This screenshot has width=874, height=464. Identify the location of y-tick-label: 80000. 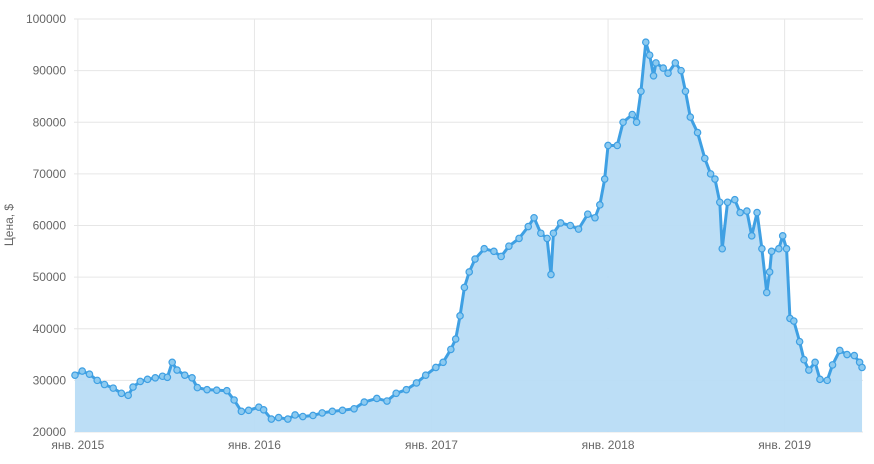
(50, 122).